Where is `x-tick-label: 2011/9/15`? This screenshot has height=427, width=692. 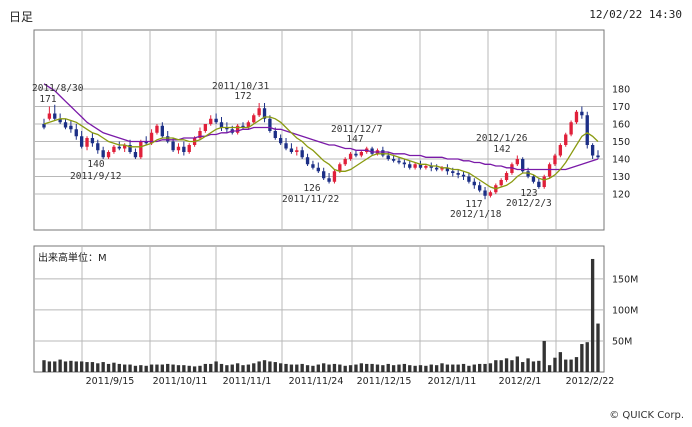 x-tick-label: 2011/9/15 is located at coordinates (110, 381).